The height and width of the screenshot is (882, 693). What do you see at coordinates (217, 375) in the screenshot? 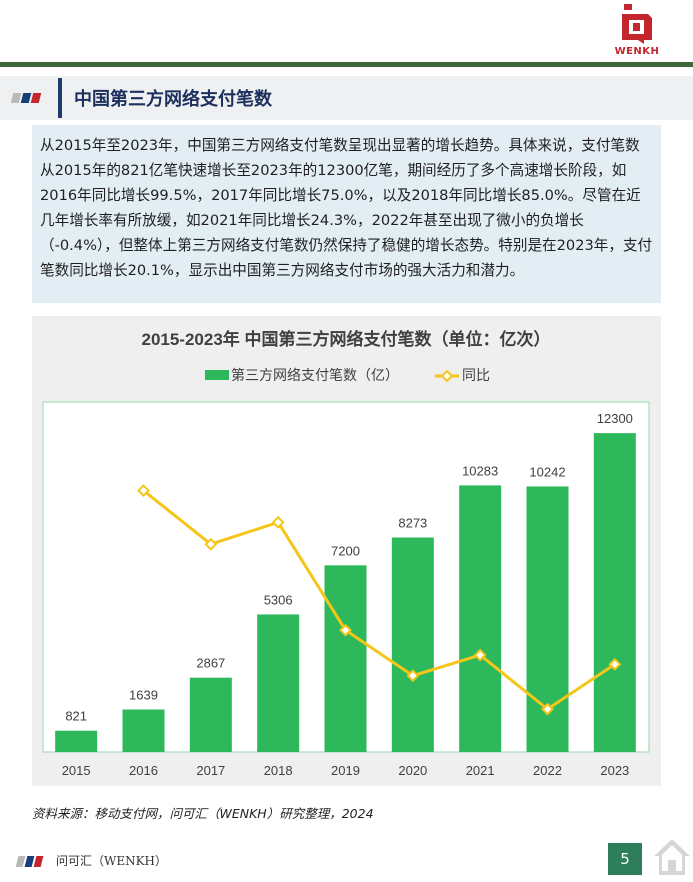
I see `legend-bar-swatch` at bounding box center [217, 375].